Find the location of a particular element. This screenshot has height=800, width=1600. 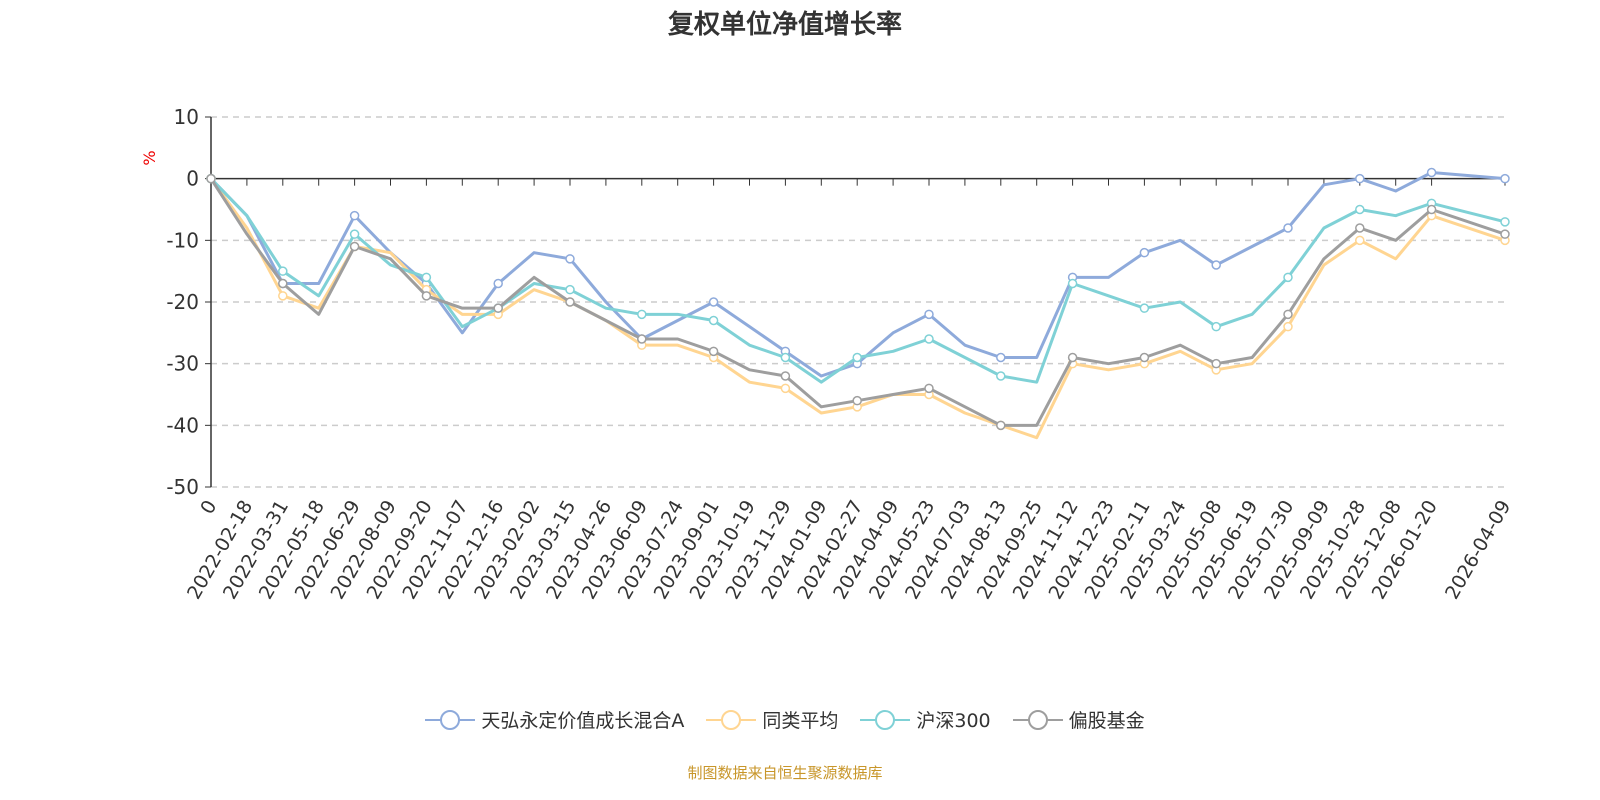

x-tick-label: 0 is located at coordinates (208, 507).